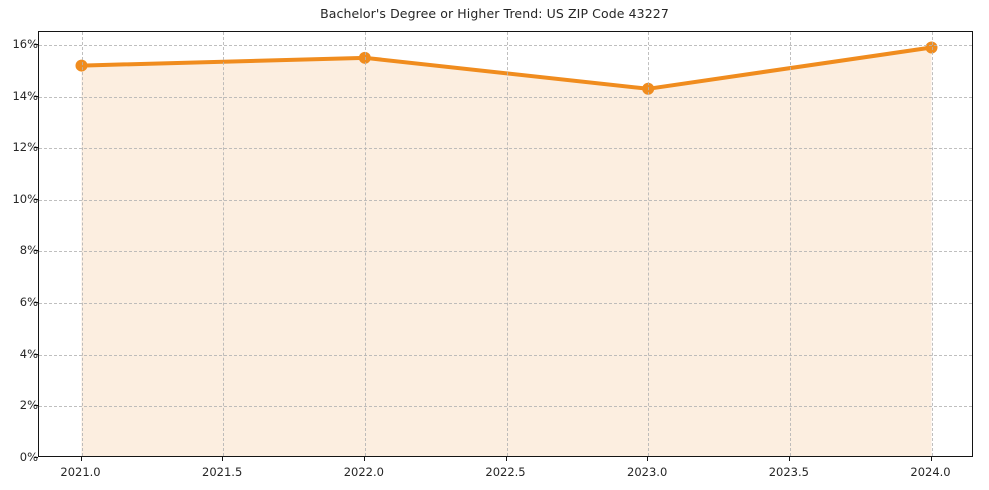 The image size is (989, 490). Describe the element at coordinates (25, 95) in the screenshot. I see `y-axis-tick-label: 14%` at that location.